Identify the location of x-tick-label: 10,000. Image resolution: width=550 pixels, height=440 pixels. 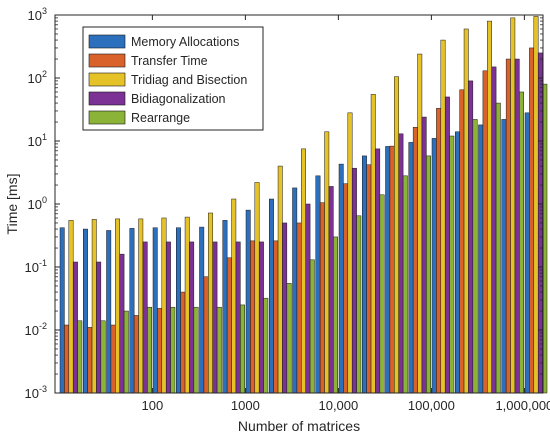
(338, 405).